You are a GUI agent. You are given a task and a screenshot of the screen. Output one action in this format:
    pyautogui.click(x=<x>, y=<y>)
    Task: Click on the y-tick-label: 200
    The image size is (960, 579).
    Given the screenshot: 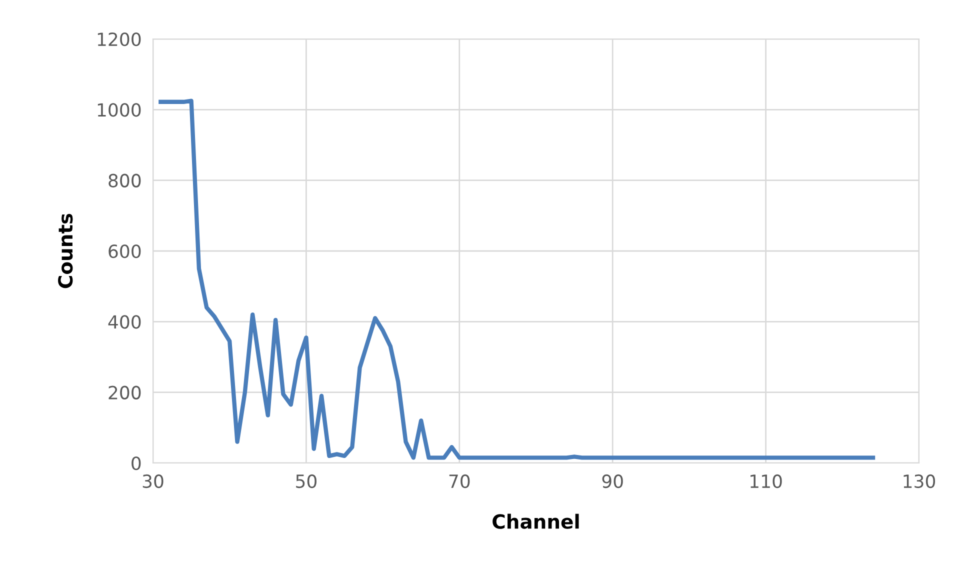 What is the action you would take?
    pyautogui.click(x=124, y=393)
    